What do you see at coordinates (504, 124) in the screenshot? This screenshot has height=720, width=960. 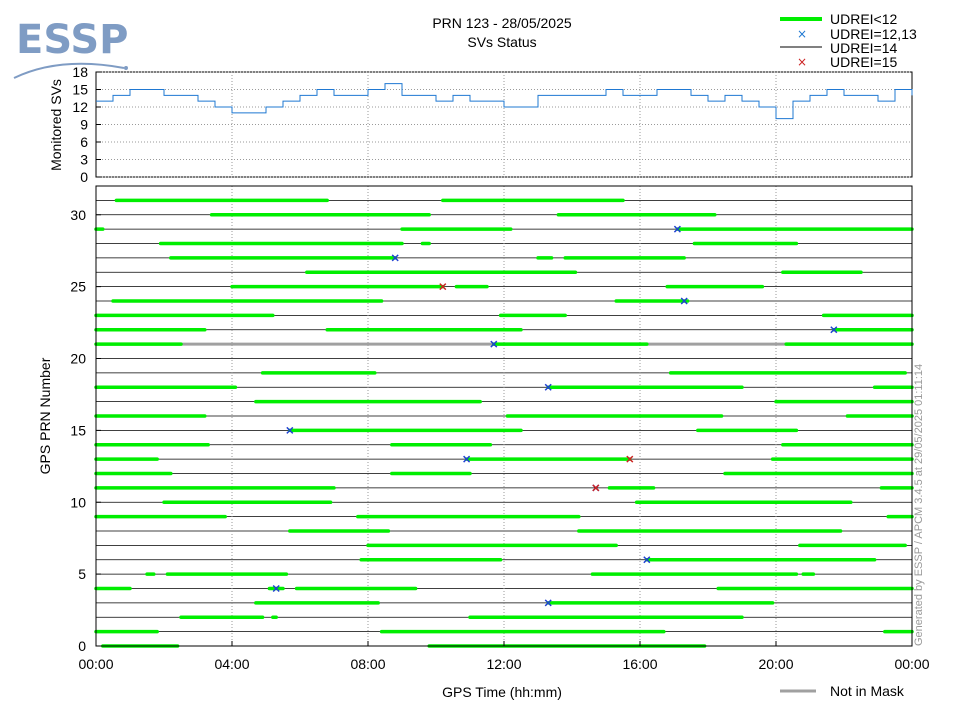 I see `top-grid` at bounding box center [504, 124].